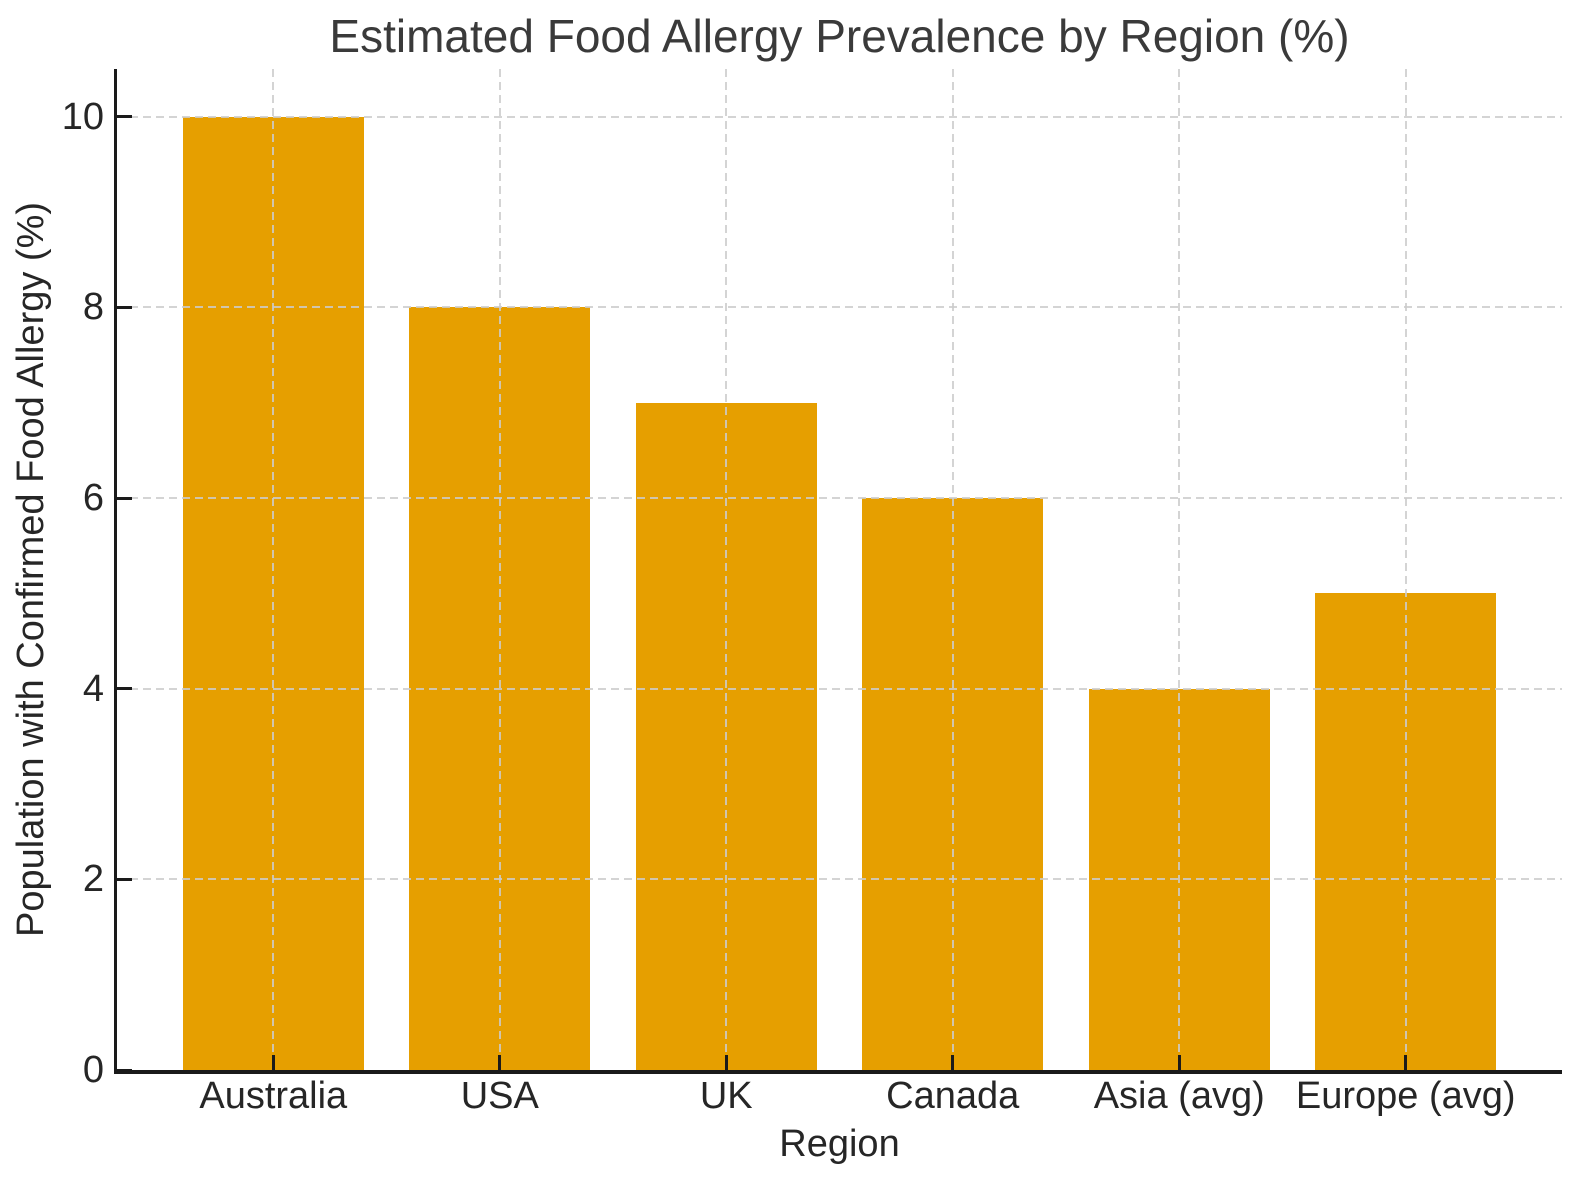 The image size is (1580, 1180). What do you see at coordinates (93, 498) in the screenshot?
I see `y-tick-label: 6` at bounding box center [93, 498].